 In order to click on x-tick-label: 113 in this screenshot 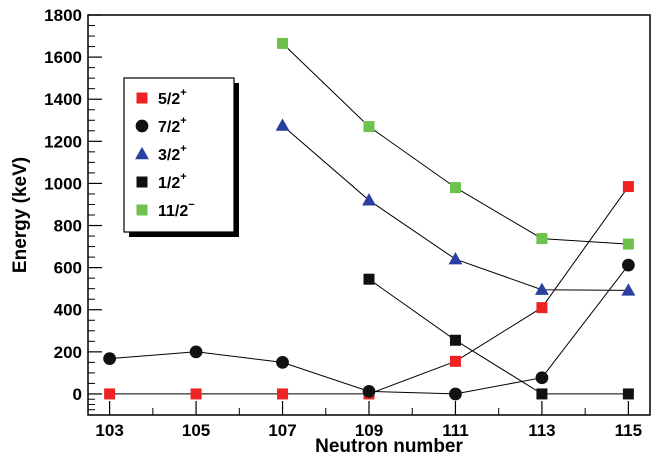, I will do `click(541, 430)`.